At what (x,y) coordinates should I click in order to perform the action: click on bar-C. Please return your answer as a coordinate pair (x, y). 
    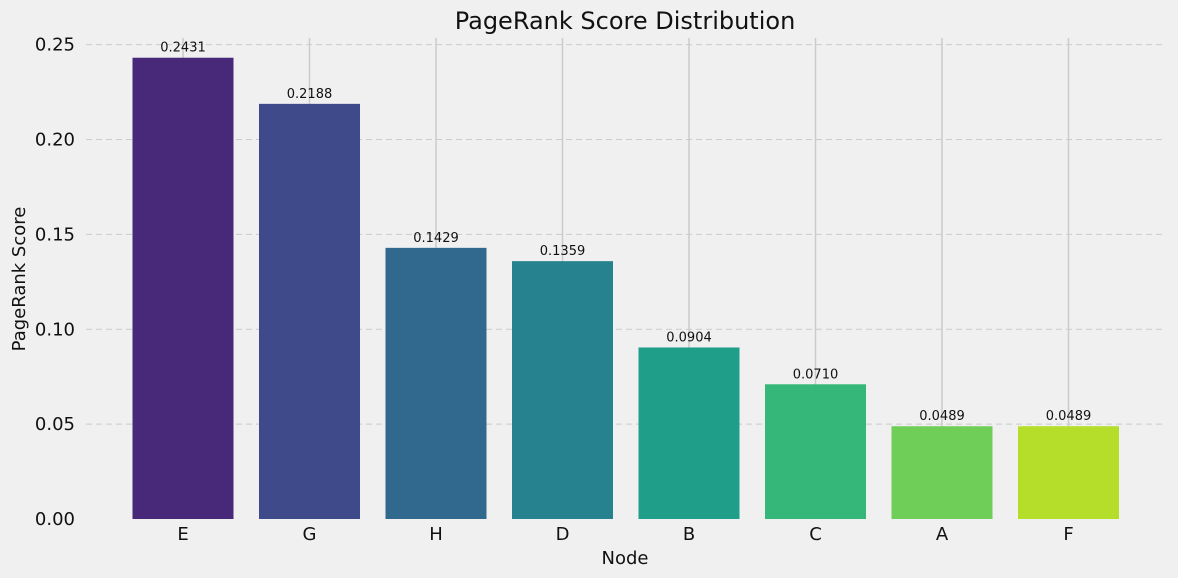
    Looking at the image, I should click on (815, 451).